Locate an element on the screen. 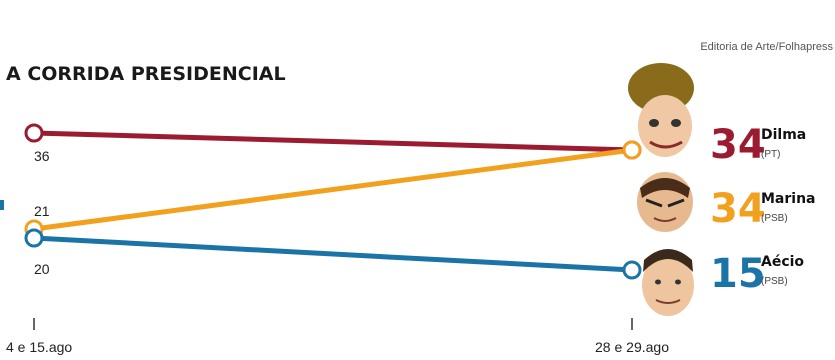 The height and width of the screenshot is (360, 835). start-label-aecio: 20 is located at coordinates (42, 269).